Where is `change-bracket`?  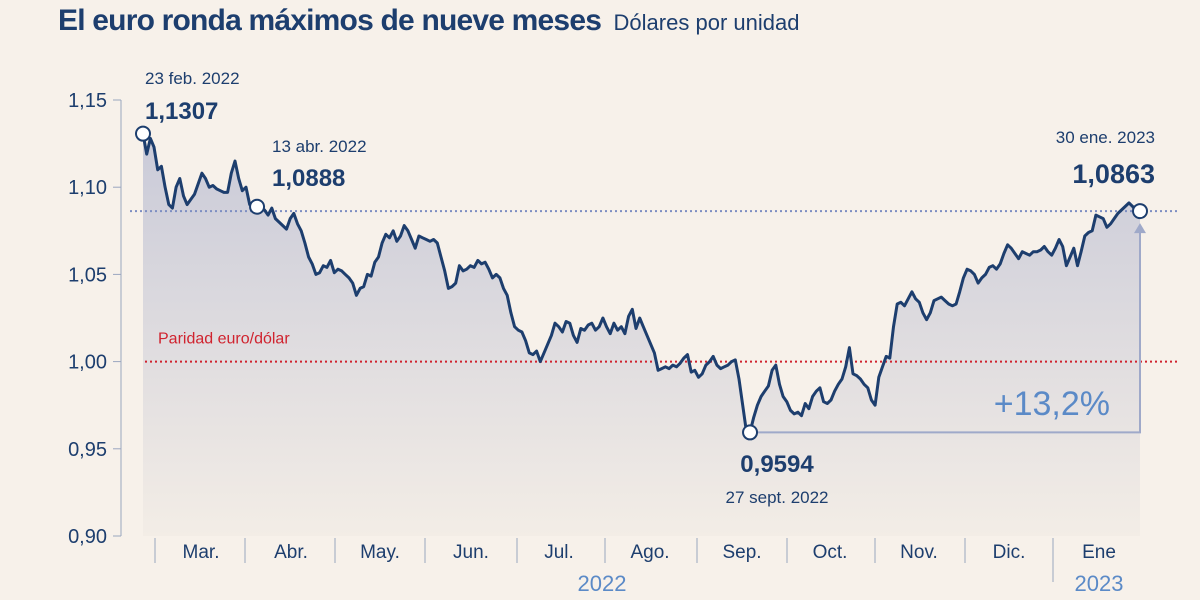
change-bracket is located at coordinates (949, 330).